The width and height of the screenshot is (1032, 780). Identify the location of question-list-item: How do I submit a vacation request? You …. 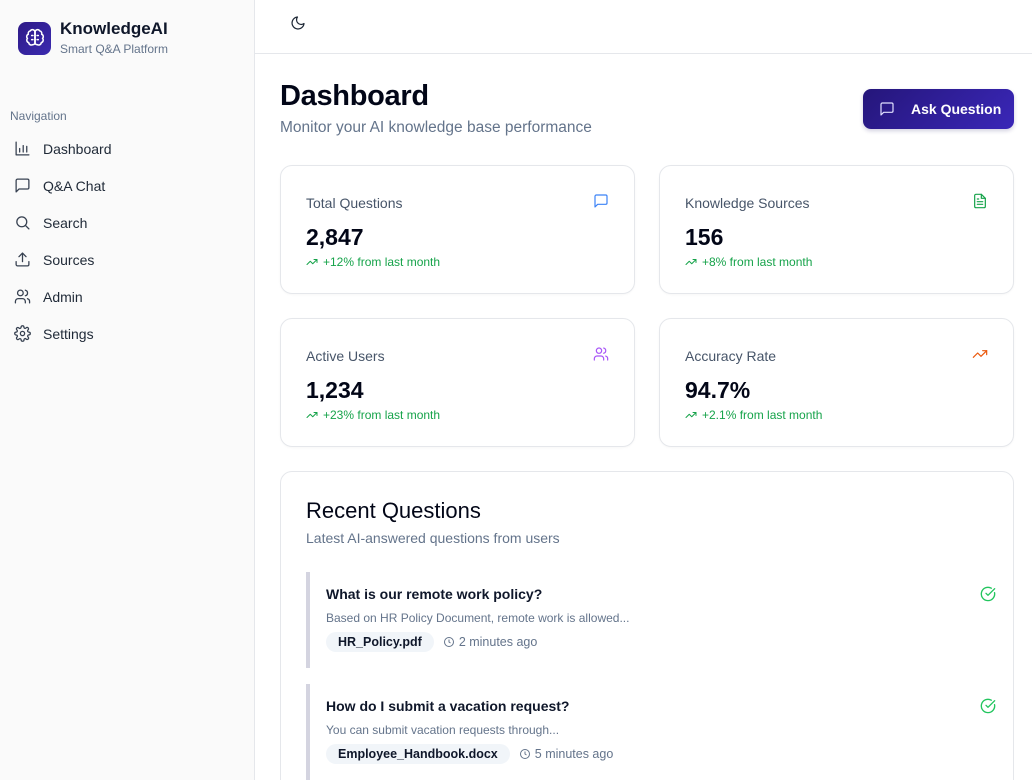
(651, 732).